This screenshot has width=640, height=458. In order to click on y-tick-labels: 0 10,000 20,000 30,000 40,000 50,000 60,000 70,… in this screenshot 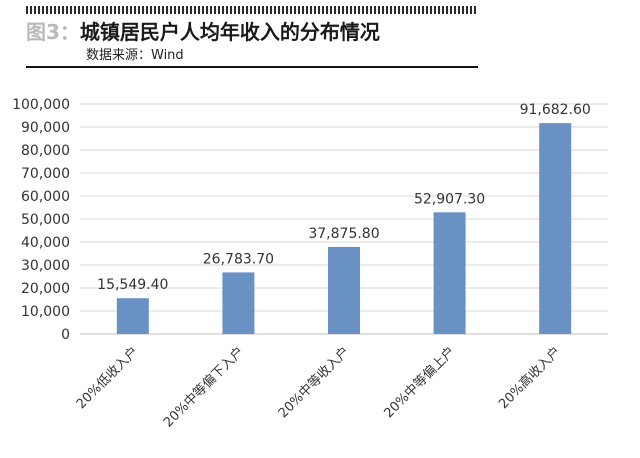, I will do `click(41, 220)`.